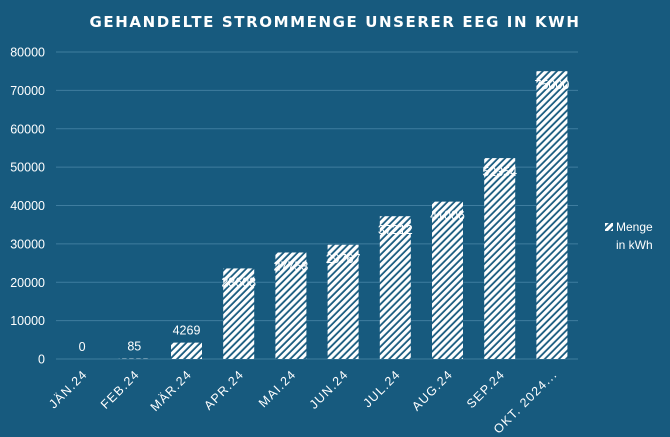 The width and height of the screenshot is (670, 437). Describe the element at coordinates (609, 227) in the screenshot. I see `legend-swatch` at that location.